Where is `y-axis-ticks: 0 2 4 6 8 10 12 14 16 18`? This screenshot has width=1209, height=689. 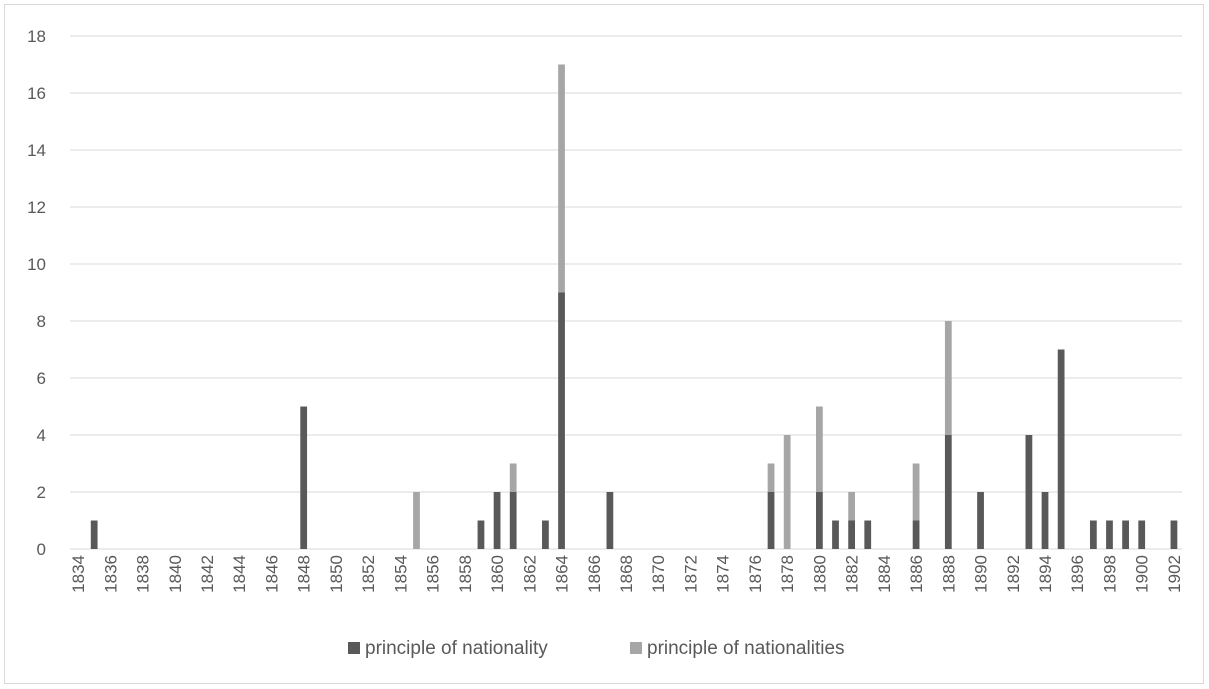
y-axis-ticks: 0 2 4 6 8 10 12 14 16 18 is located at coordinates (36, 293).